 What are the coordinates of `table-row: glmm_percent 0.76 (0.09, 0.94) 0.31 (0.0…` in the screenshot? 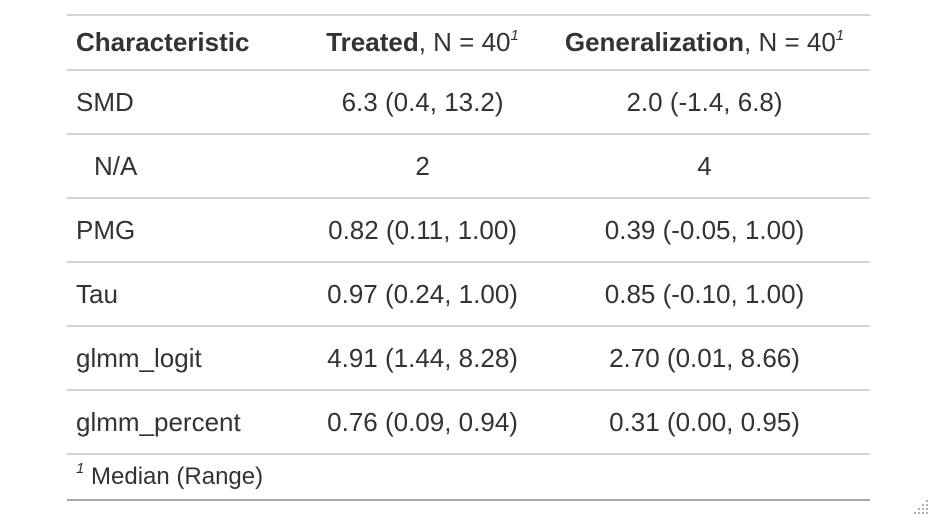 It's located at (468, 422).